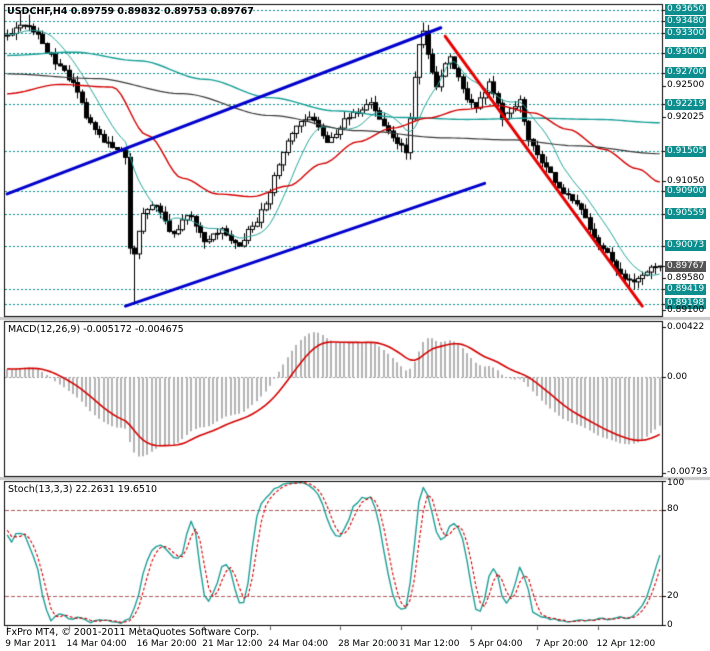 The height and width of the screenshot is (651, 710). Describe the element at coordinates (686, 33) in the screenshot. I see `price-level-label: 0.93300` at that location.